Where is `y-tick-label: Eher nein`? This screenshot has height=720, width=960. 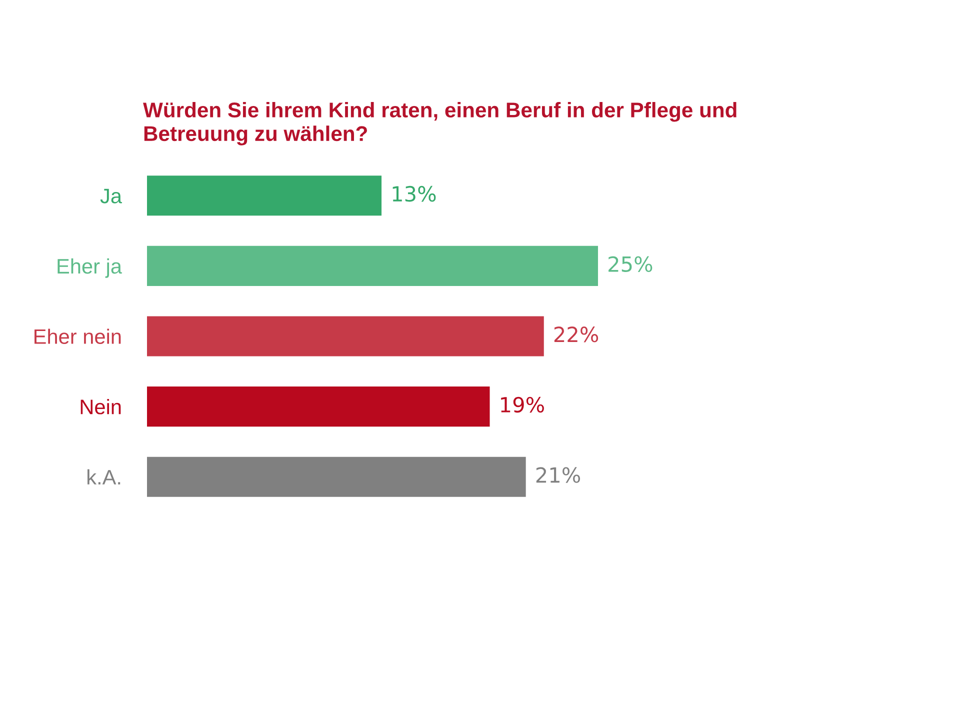
y-tick-label: Eher nein is located at coordinates (77, 336).